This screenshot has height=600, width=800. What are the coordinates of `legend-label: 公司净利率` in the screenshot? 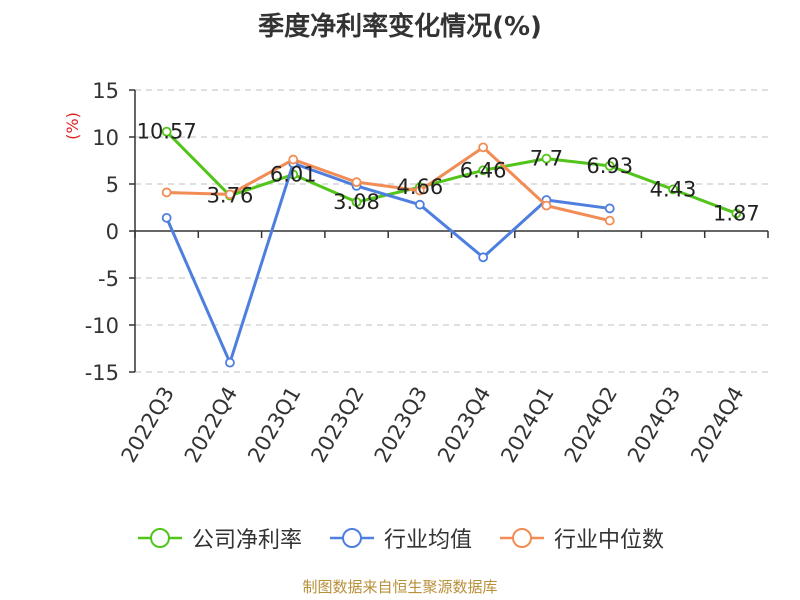 It's located at (246, 540).